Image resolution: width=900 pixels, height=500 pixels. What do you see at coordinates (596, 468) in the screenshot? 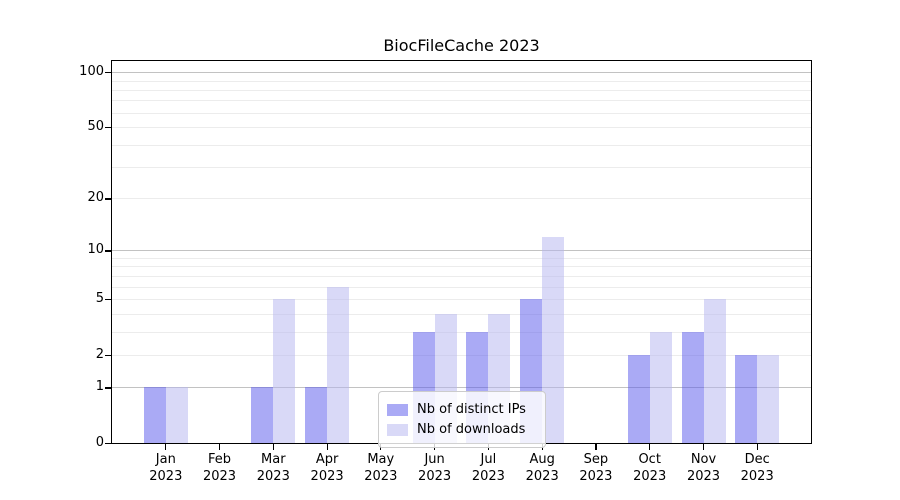
I see `x-axis-tick-label: Sep 2023` at bounding box center [596, 468].